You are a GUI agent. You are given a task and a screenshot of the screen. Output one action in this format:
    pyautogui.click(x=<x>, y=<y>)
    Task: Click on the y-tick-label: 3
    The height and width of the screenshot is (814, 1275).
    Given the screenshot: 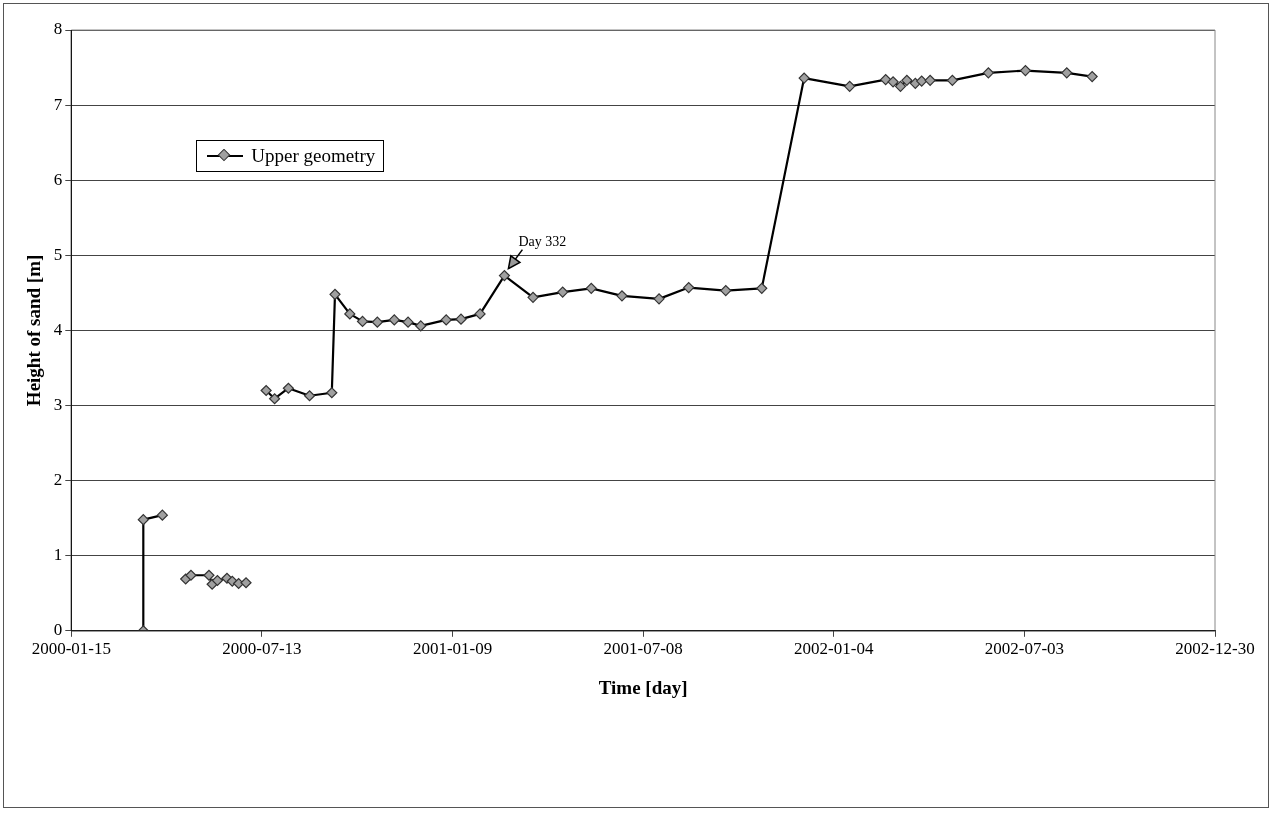 What is the action you would take?
    pyautogui.click(x=58, y=404)
    